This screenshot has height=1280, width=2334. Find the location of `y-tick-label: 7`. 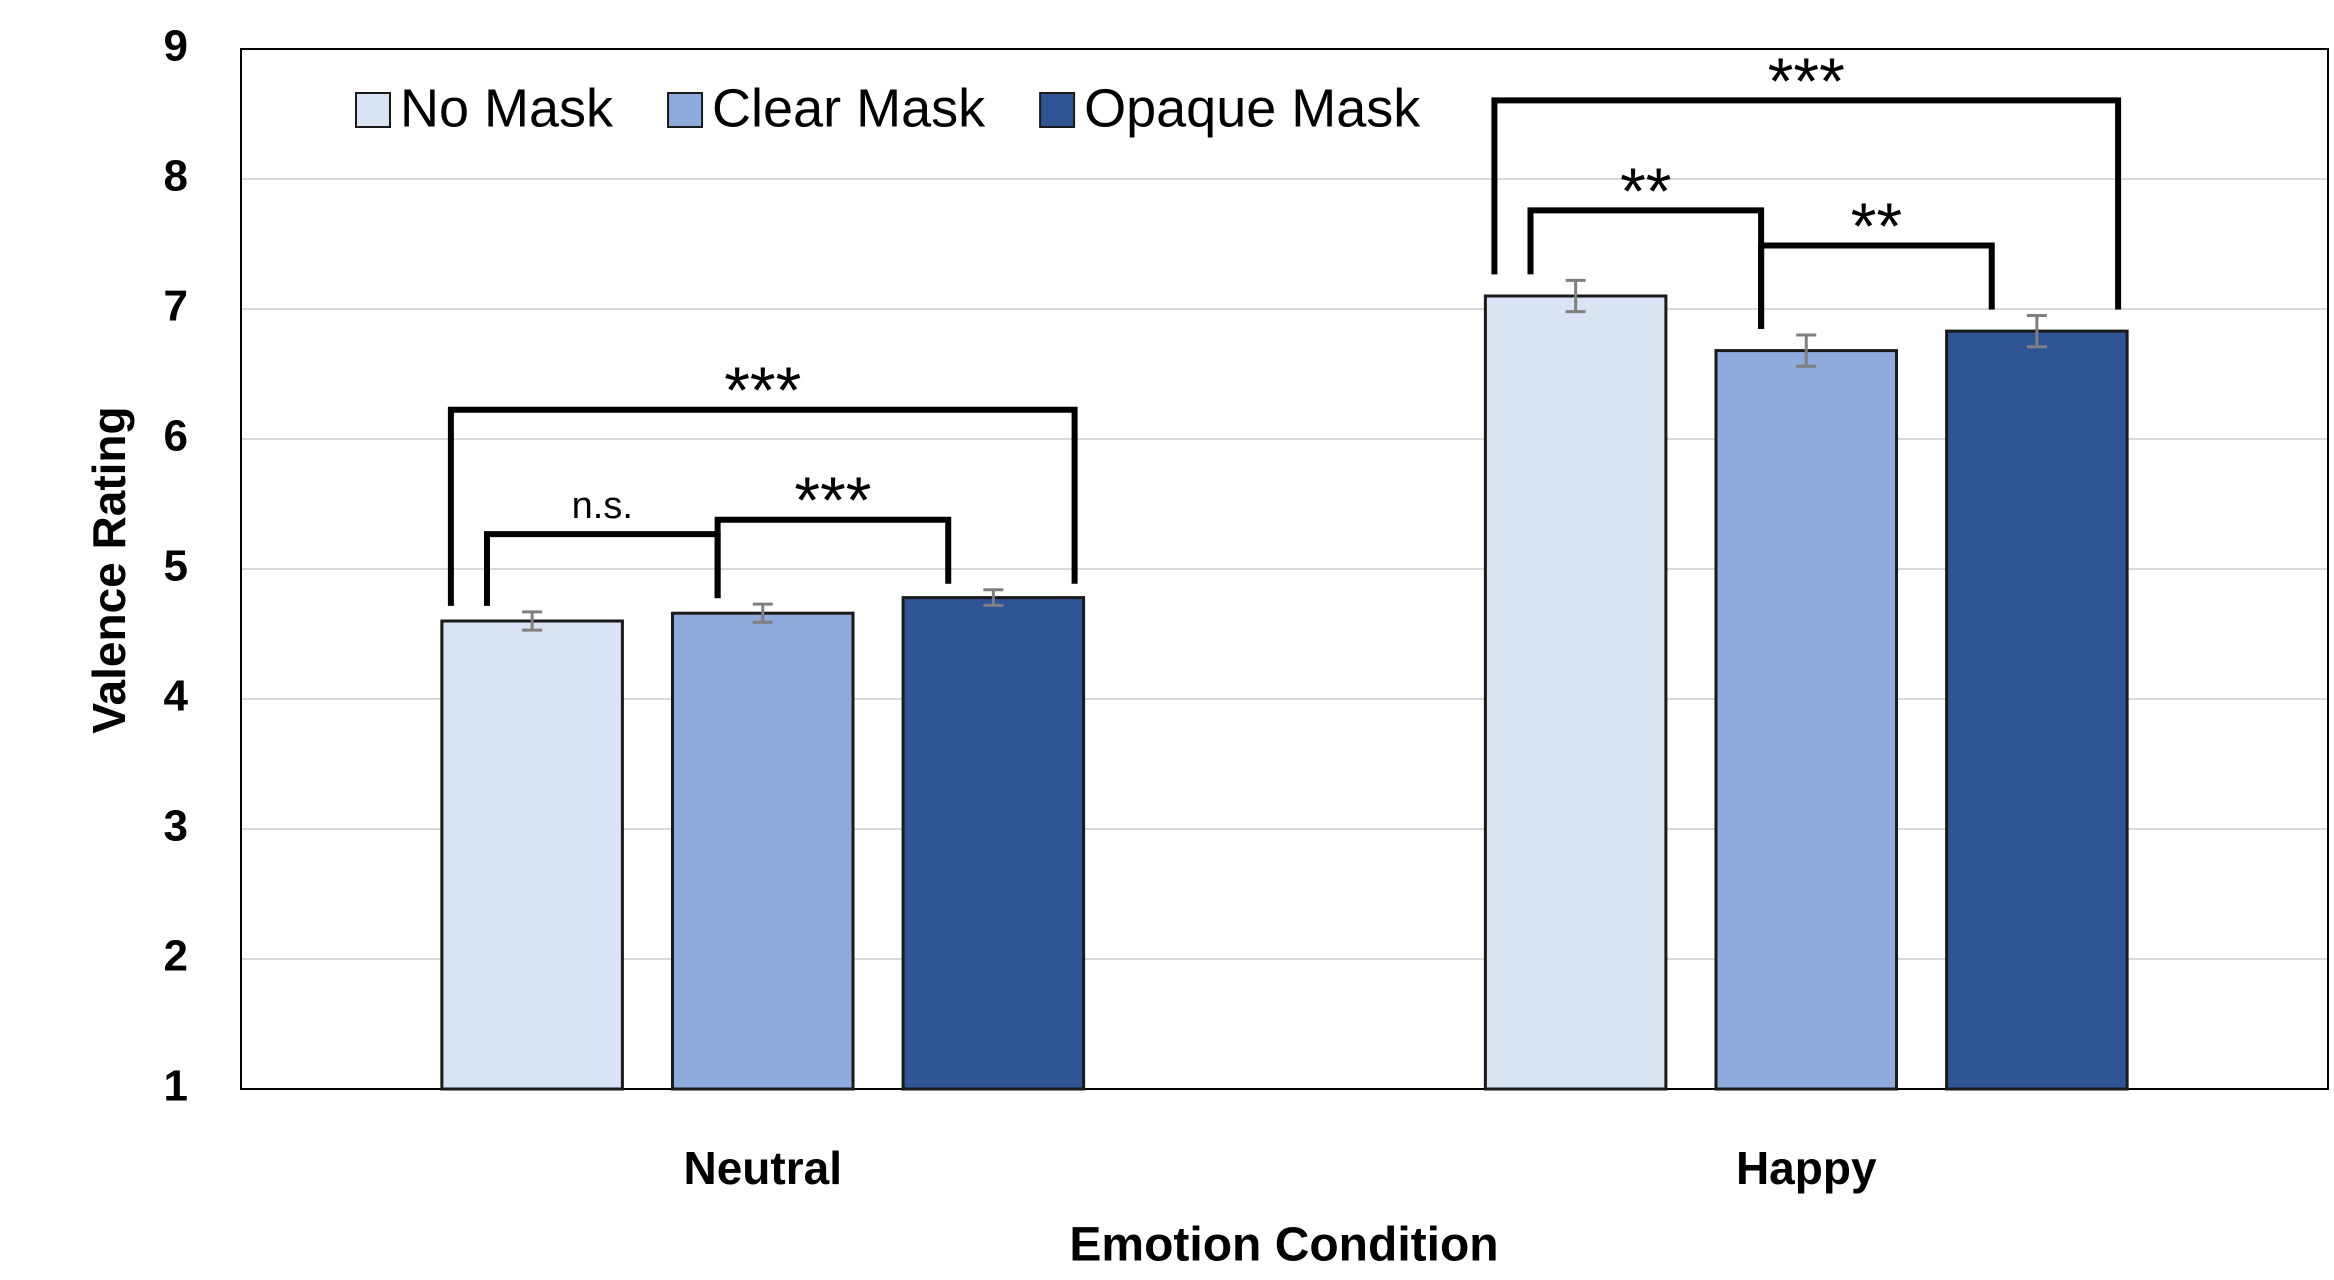

y-tick-label: 7 is located at coordinates (176, 306).